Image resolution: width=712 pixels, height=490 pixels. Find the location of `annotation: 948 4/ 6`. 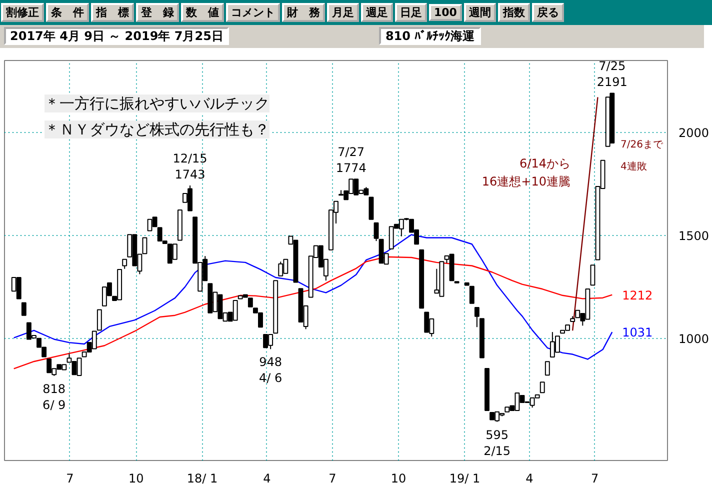

annotation: 948 4/ 6 is located at coordinates (270, 370).